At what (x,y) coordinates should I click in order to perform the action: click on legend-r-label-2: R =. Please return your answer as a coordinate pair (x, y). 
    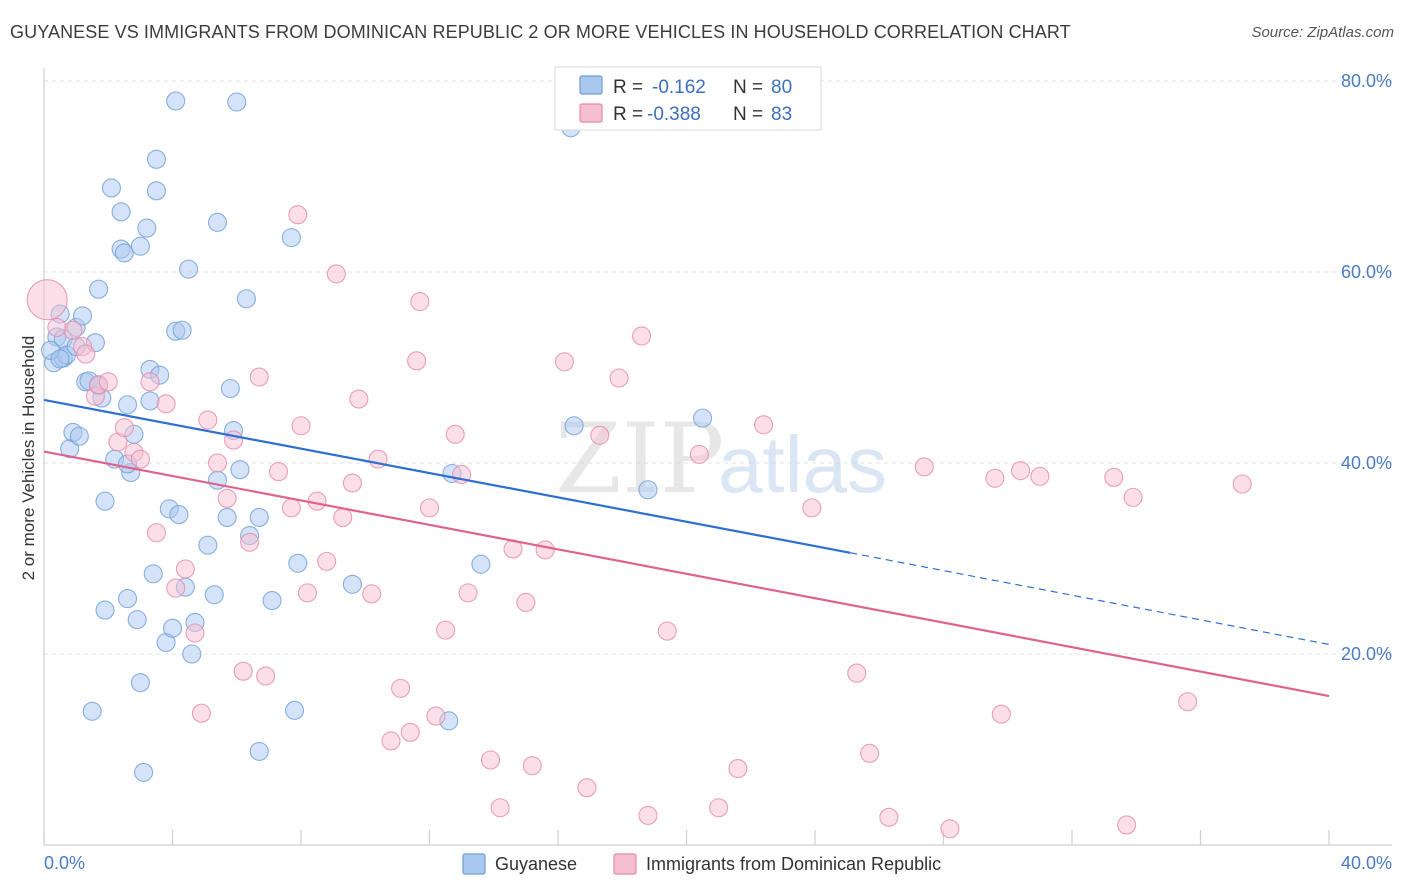
    Looking at the image, I should click on (628, 114).